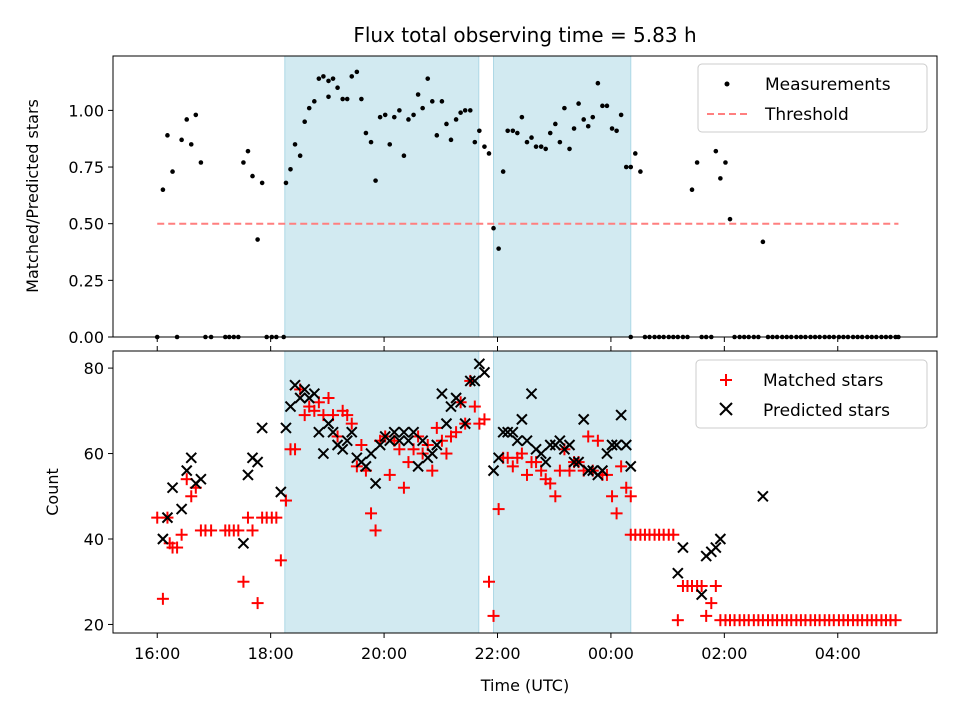 The height and width of the screenshot is (720, 960). What do you see at coordinates (94, 368) in the screenshot?
I see `y-tick-label: 80` at bounding box center [94, 368].